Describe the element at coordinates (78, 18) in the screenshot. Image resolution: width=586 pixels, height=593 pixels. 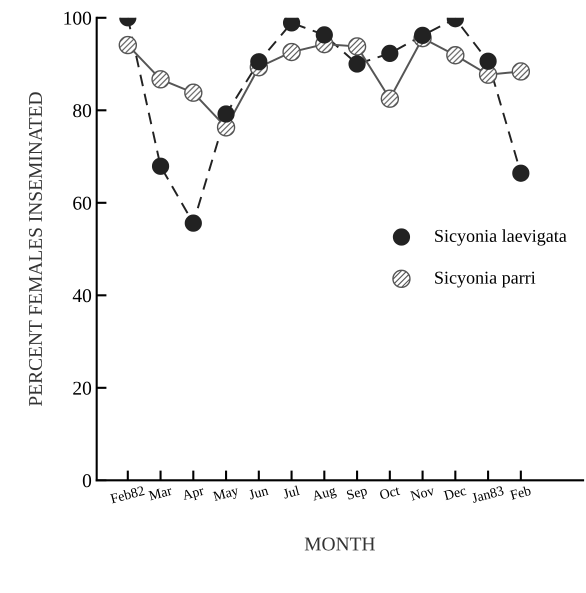
I see `y-tick-label: 100` at that location.